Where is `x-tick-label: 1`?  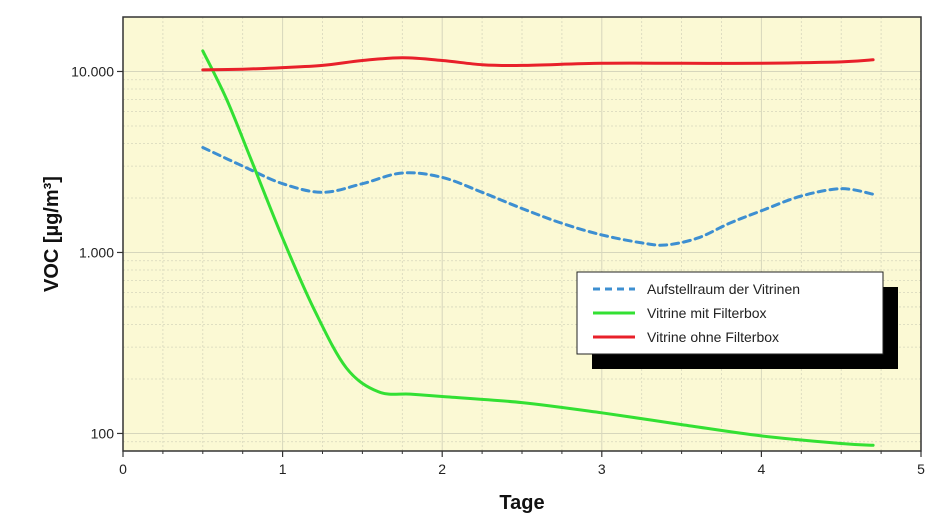
x-tick-label: 1 is located at coordinates (283, 469).